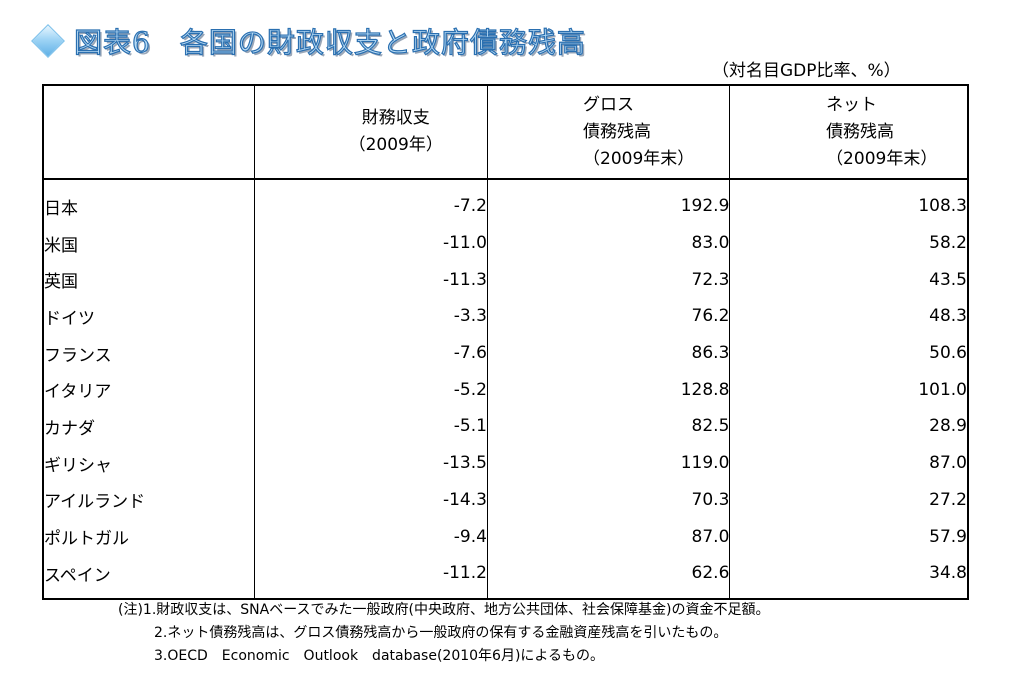 This screenshot has width=1012, height=683. I want to click on gross-cell: 119.0, so click(609, 463).